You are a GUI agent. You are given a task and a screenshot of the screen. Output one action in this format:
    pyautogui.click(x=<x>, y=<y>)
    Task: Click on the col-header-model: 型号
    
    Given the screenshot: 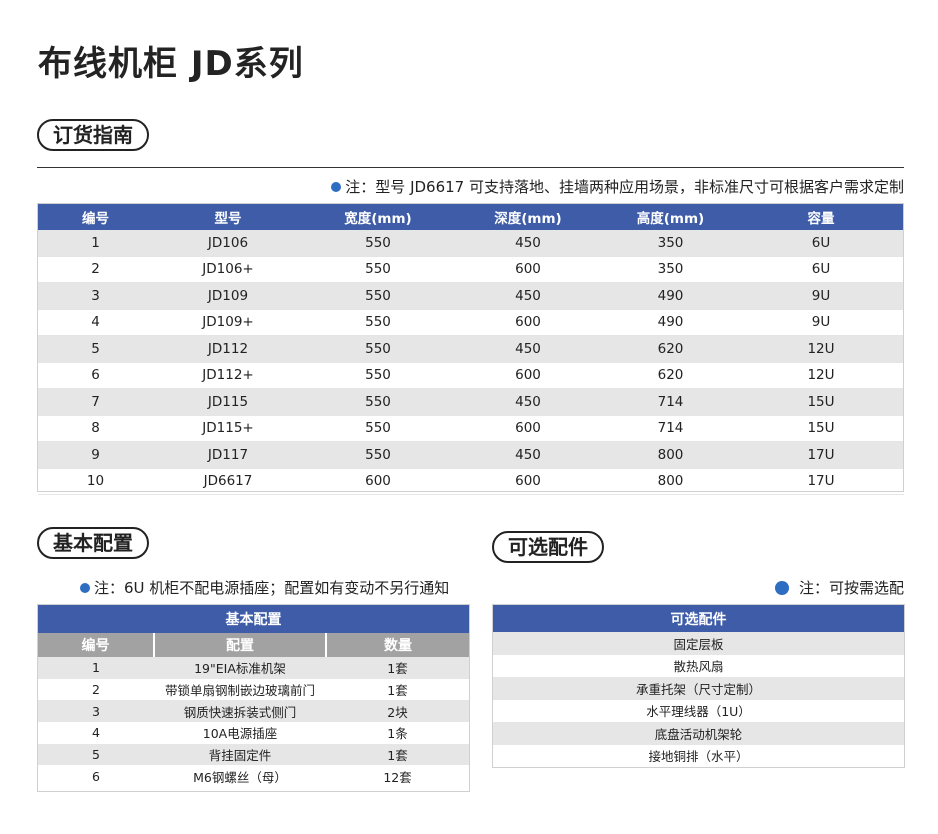 What is the action you would take?
    pyautogui.click(x=228, y=217)
    